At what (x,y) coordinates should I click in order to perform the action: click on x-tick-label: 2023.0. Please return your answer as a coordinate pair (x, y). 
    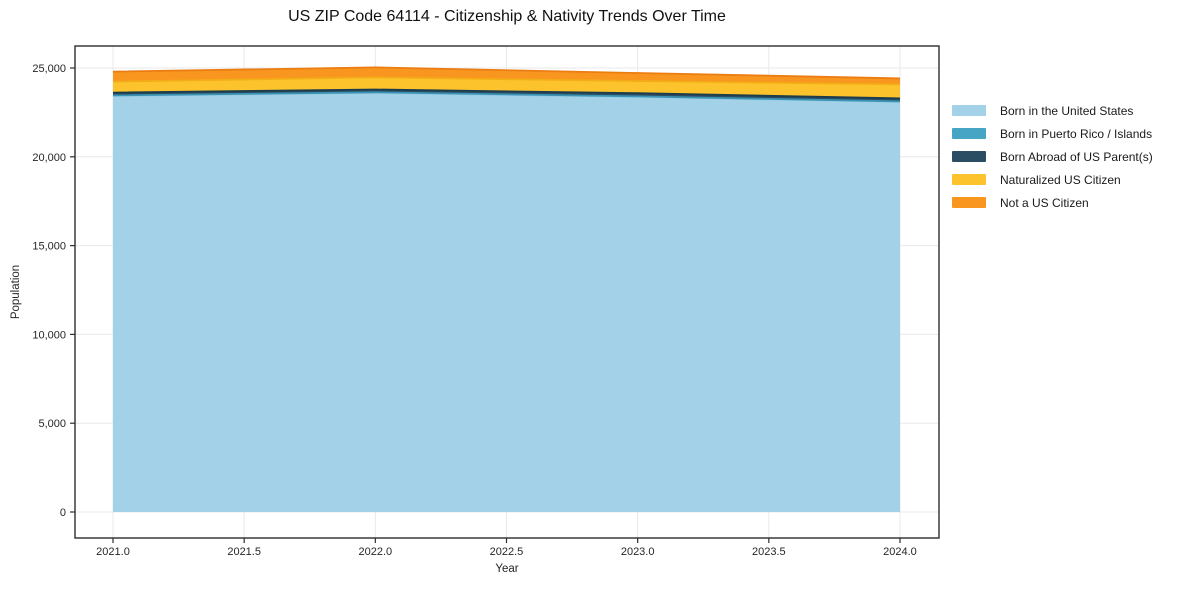
    Looking at the image, I should click on (638, 552).